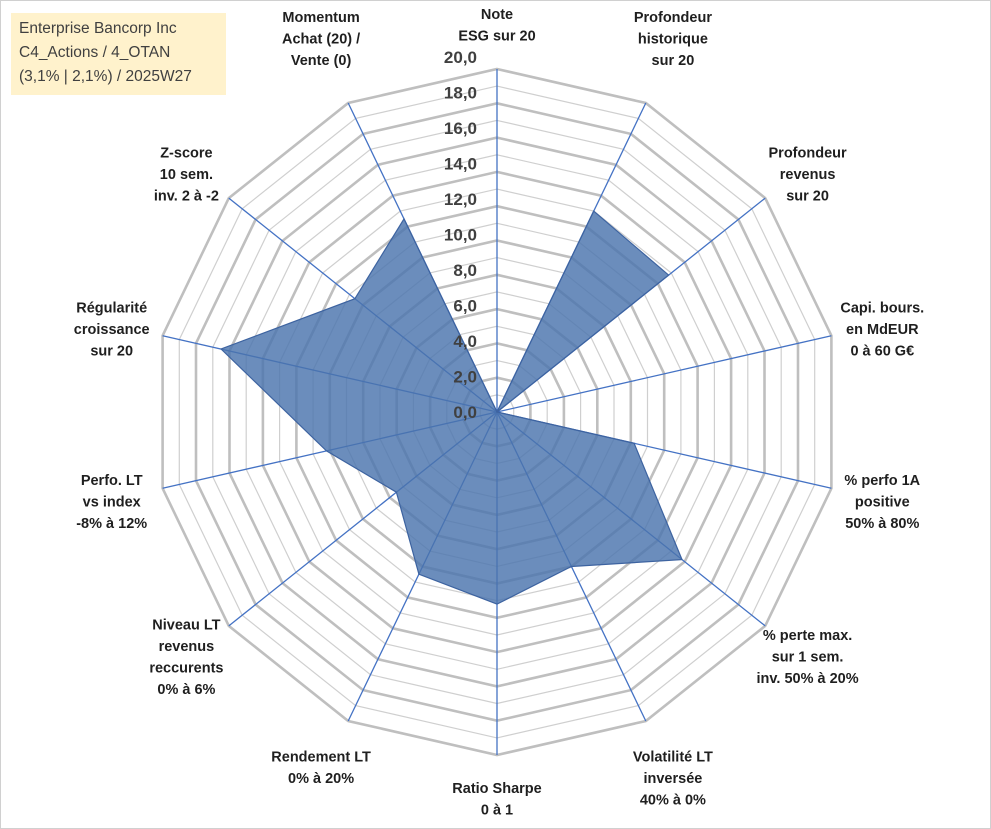 This screenshot has height=829, width=991. What do you see at coordinates (664, 374) in the screenshot?
I see `spoke-line` at bounding box center [664, 374].